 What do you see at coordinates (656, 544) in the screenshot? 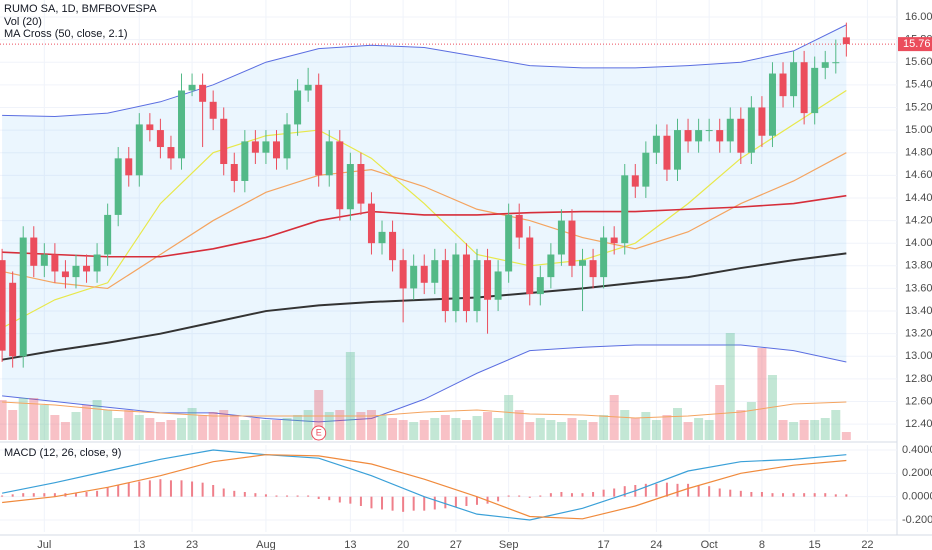
I see `x-tick-label: 24` at bounding box center [656, 544].